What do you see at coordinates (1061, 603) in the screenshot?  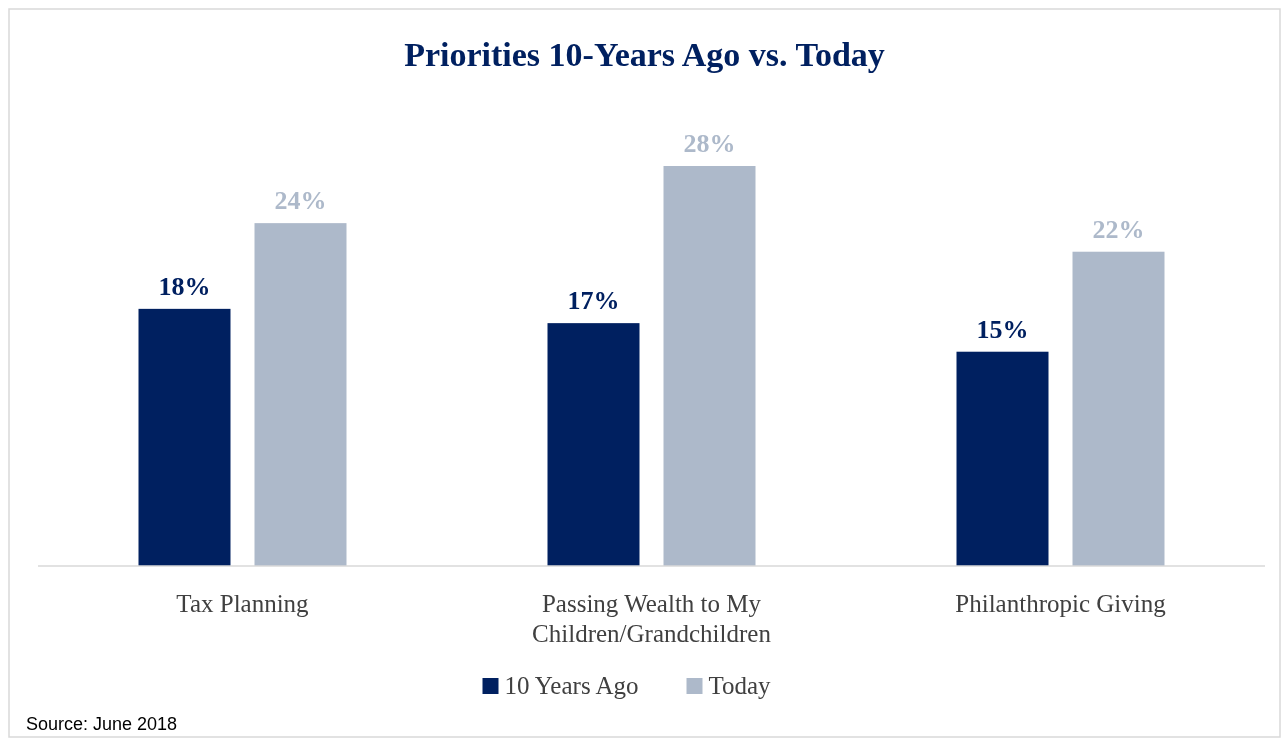 I see `x-tick-label: Philanthropic Giving` at bounding box center [1061, 603].